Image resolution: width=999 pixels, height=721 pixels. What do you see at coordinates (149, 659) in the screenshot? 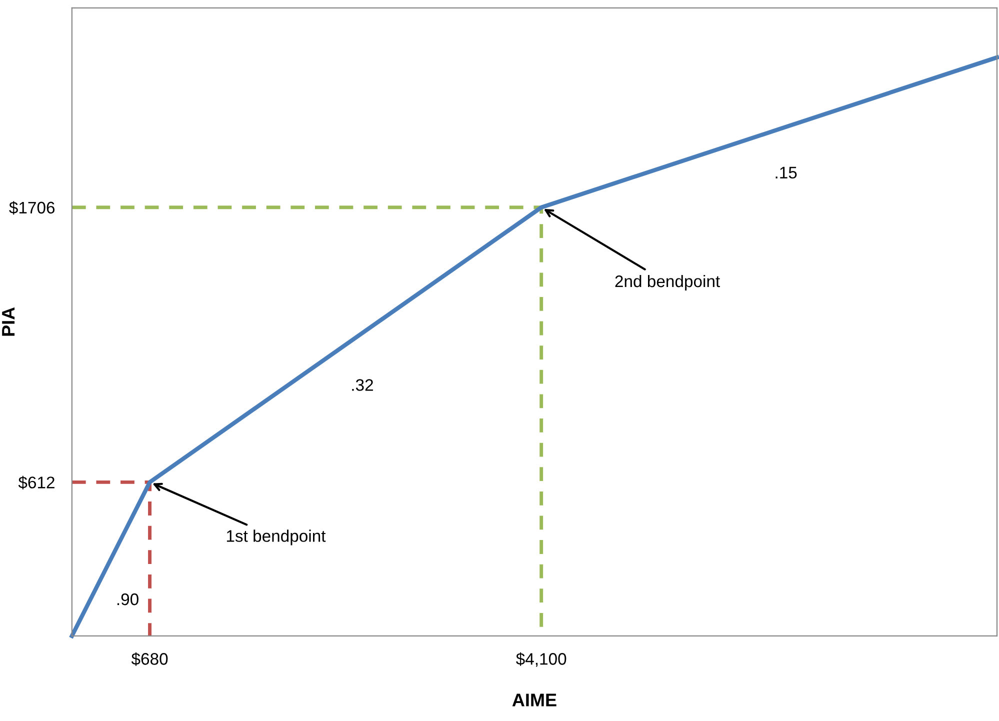
I see `x-tick-label: $680` at bounding box center [149, 659].